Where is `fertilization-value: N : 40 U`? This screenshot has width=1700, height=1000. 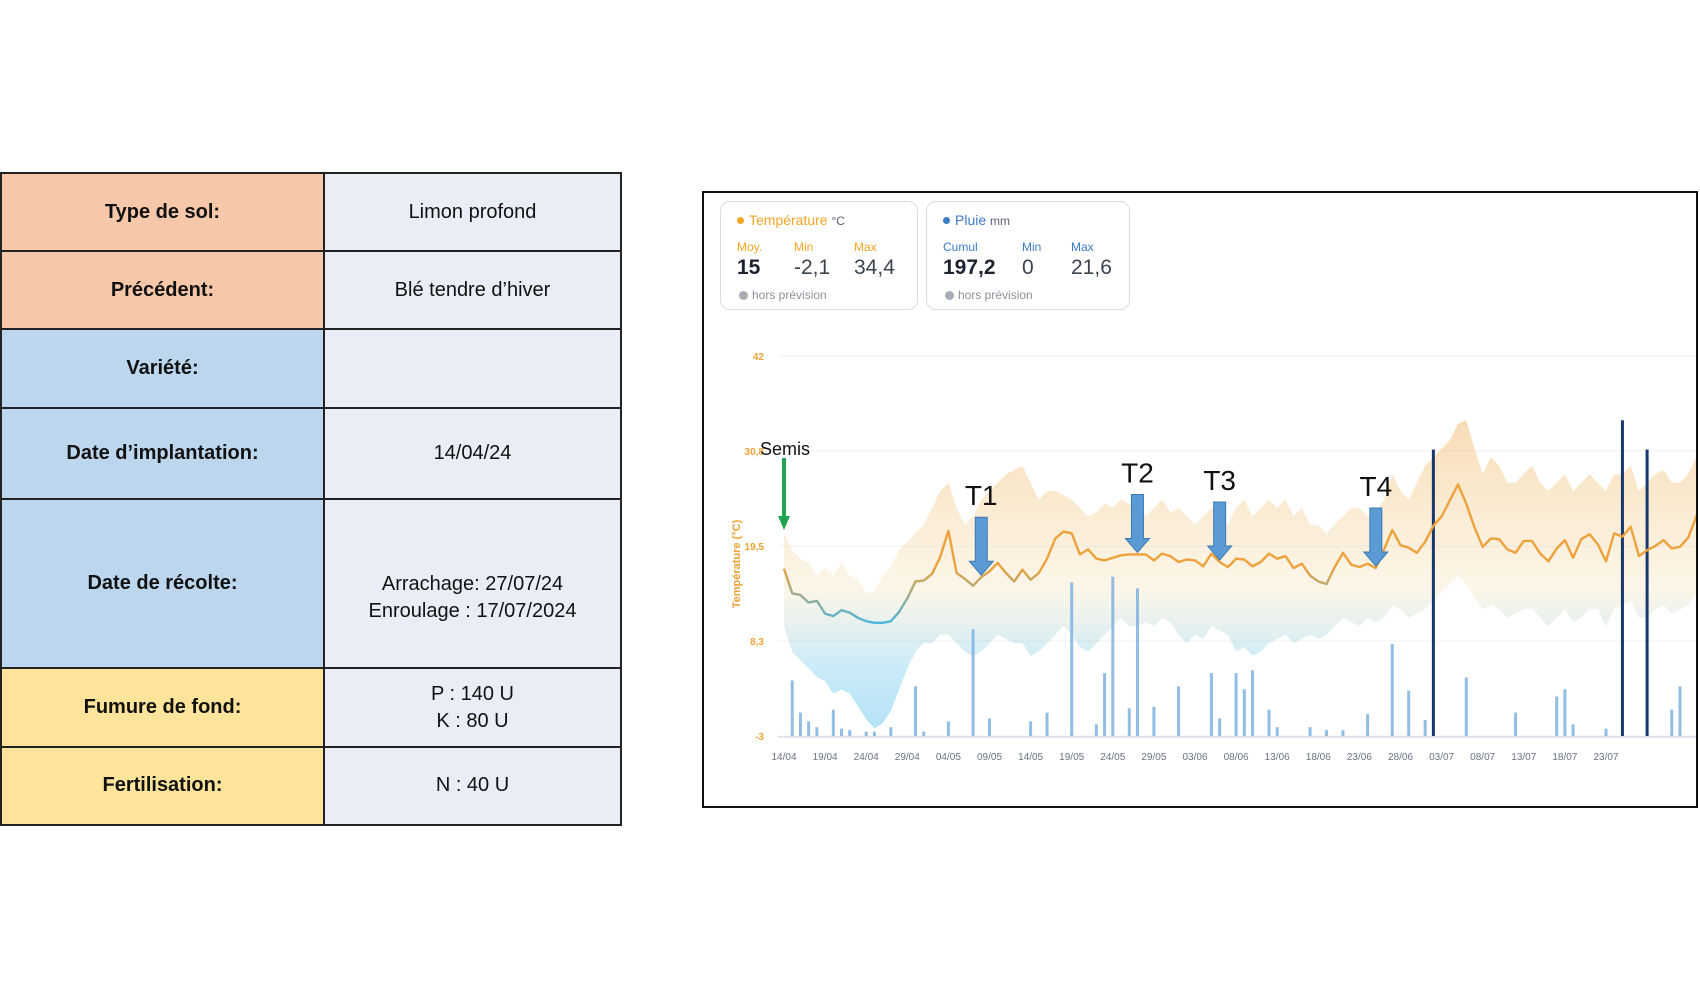 fertilization-value: N : 40 U is located at coordinates (472, 786).